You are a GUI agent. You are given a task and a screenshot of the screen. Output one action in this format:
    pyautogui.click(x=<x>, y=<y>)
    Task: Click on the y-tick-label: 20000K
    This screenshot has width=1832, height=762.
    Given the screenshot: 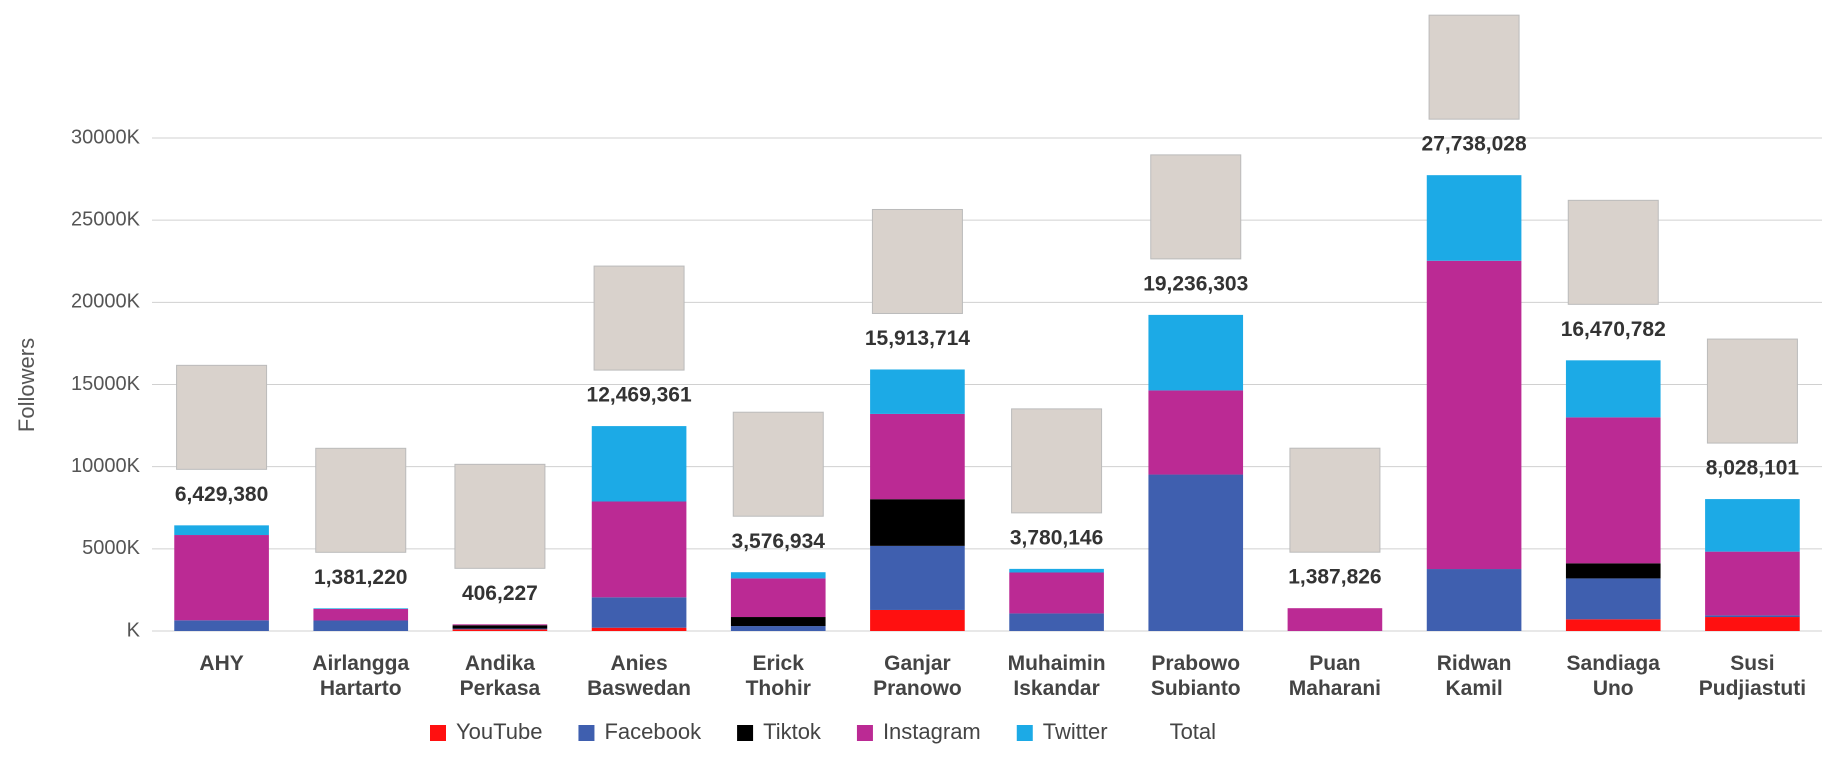 What is the action you would take?
    pyautogui.click(x=106, y=302)
    